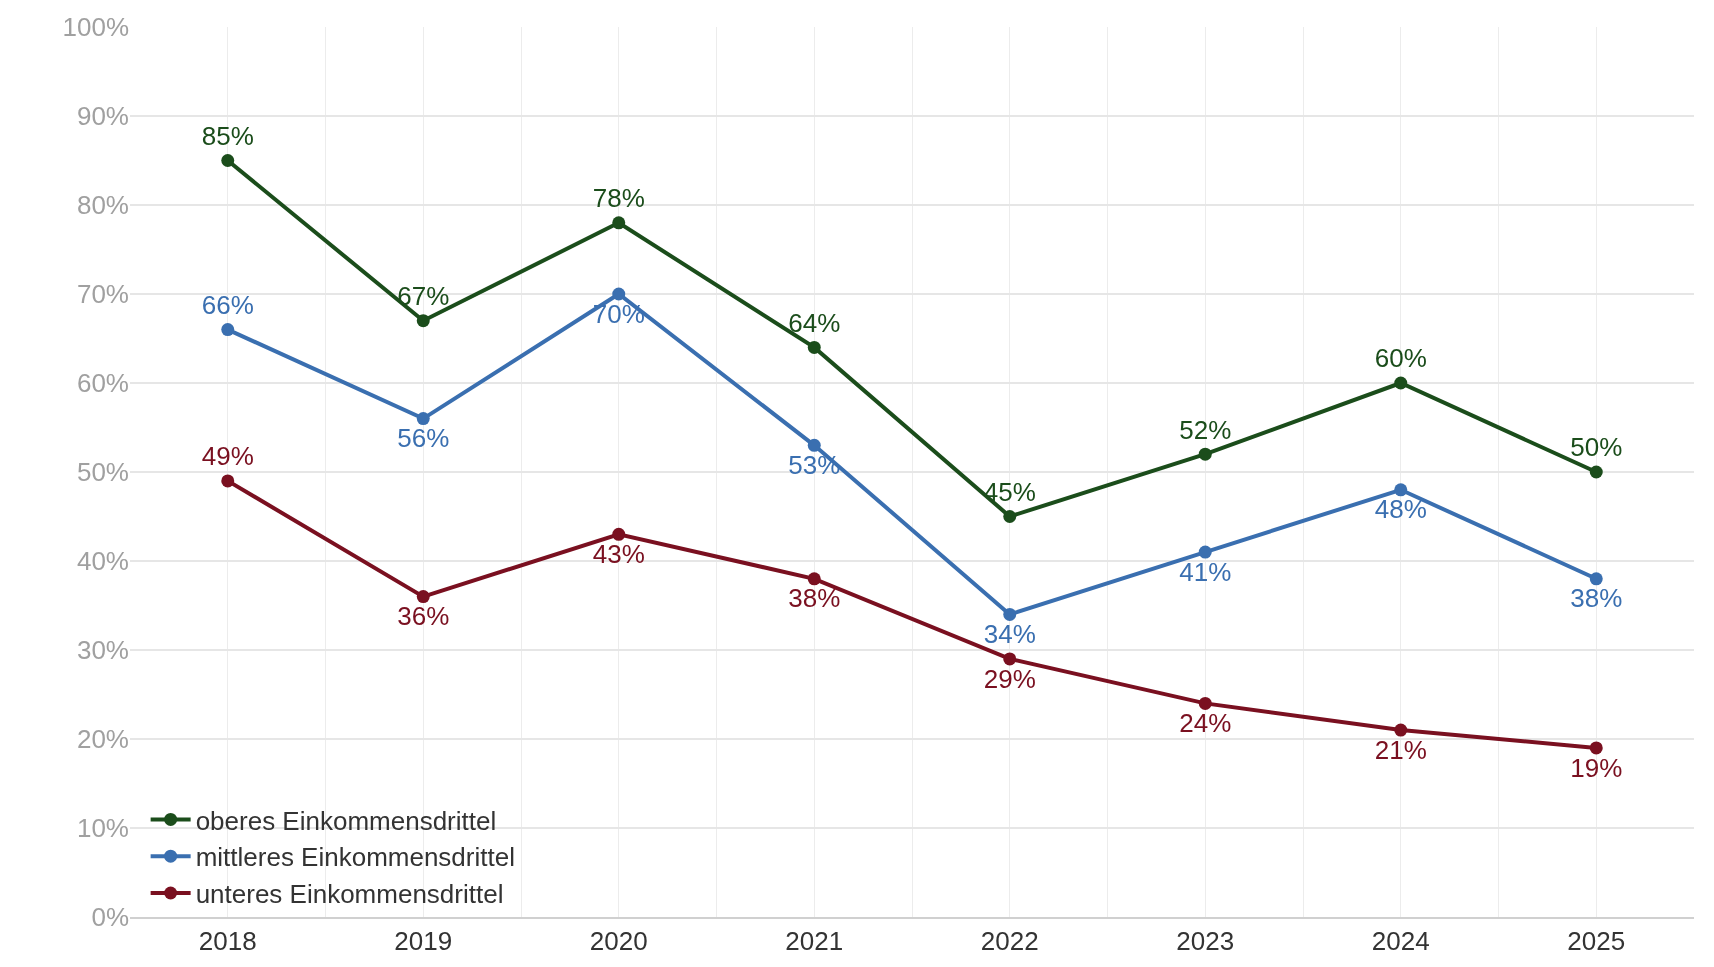 Image resolution: width=1714 pixels, height=967 pixels. What do you see at coordinates (1400, 509) in the screenshot?
I see `data-label: 48%` at bounding box center [1400, 509].